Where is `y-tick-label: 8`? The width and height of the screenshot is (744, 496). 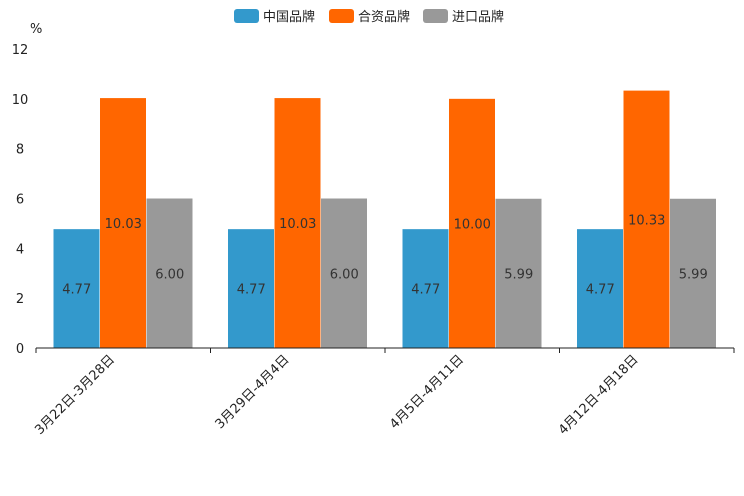 y-tick-label: 8 is located at coordinates (20, 150).